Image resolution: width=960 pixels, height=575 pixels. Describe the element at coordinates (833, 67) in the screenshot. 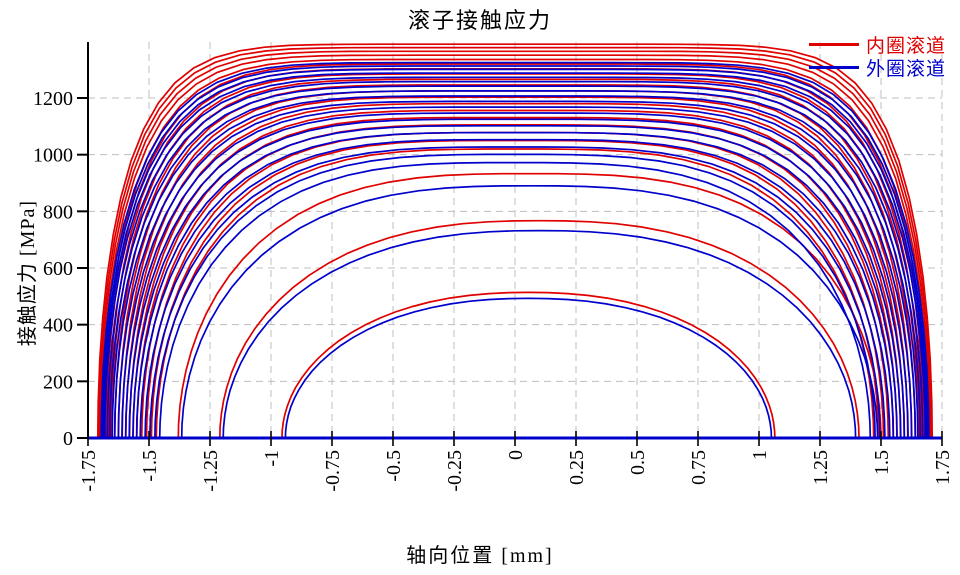

I see `outer-raceway-line-icon` at that location.